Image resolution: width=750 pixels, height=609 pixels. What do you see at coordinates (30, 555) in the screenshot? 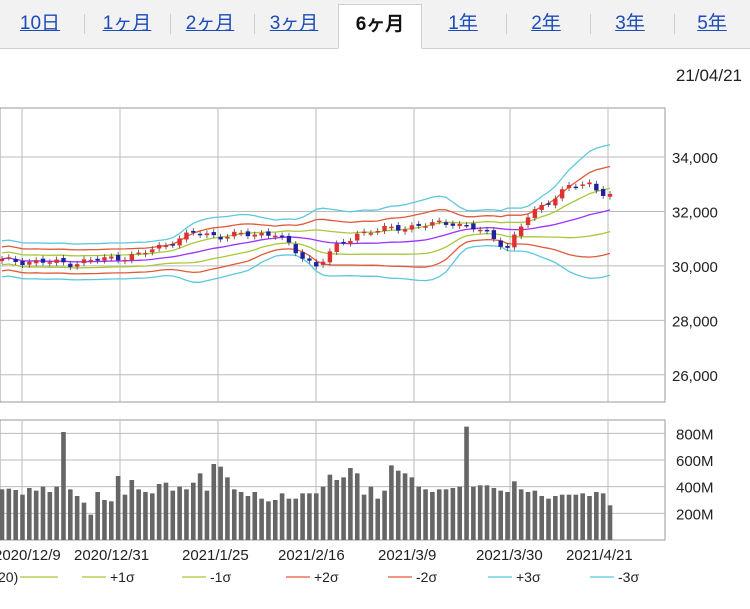
I see `x-axis-label: 2020/12/9` at bounding box center [30, 555].